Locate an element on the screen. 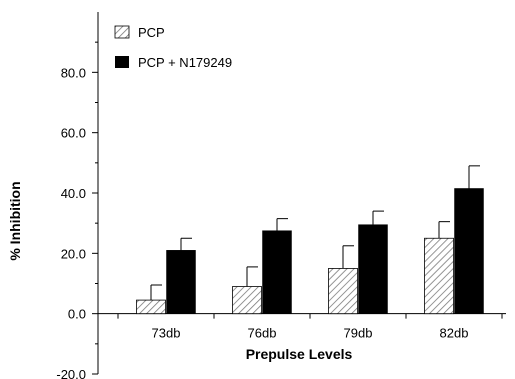  legend: PCP PCP + N179249 is located at coordinates (173, 47).